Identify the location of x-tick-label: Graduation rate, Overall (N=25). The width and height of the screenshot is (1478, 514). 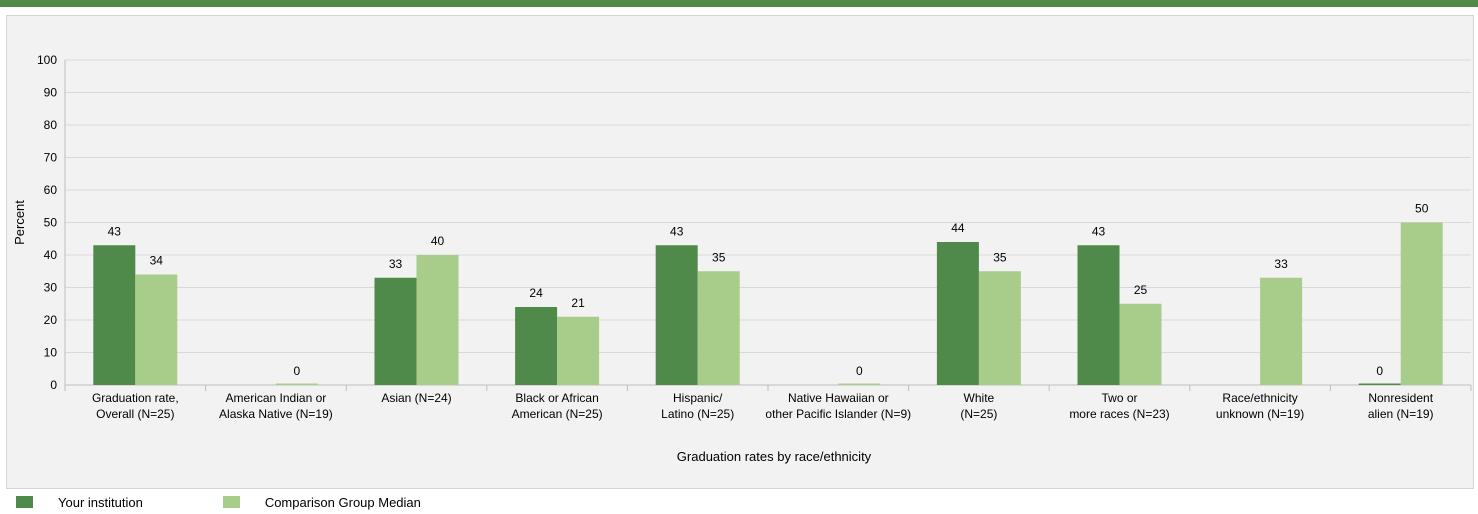
(135, 406).